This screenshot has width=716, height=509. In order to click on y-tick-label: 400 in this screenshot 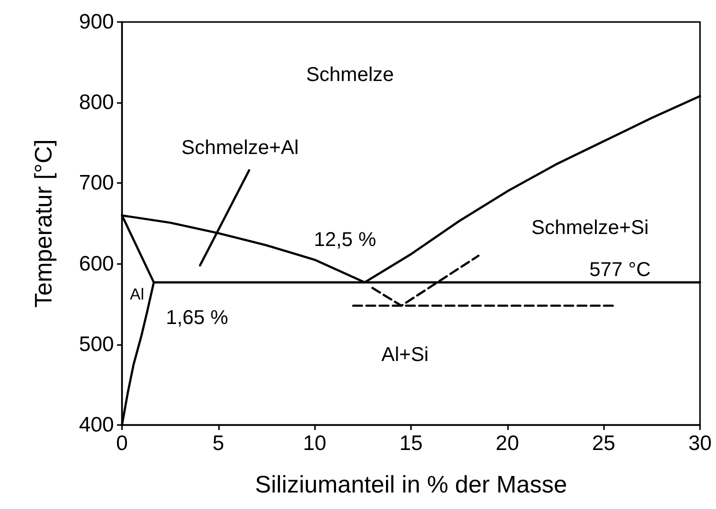, I will do `click(96, 425)`.